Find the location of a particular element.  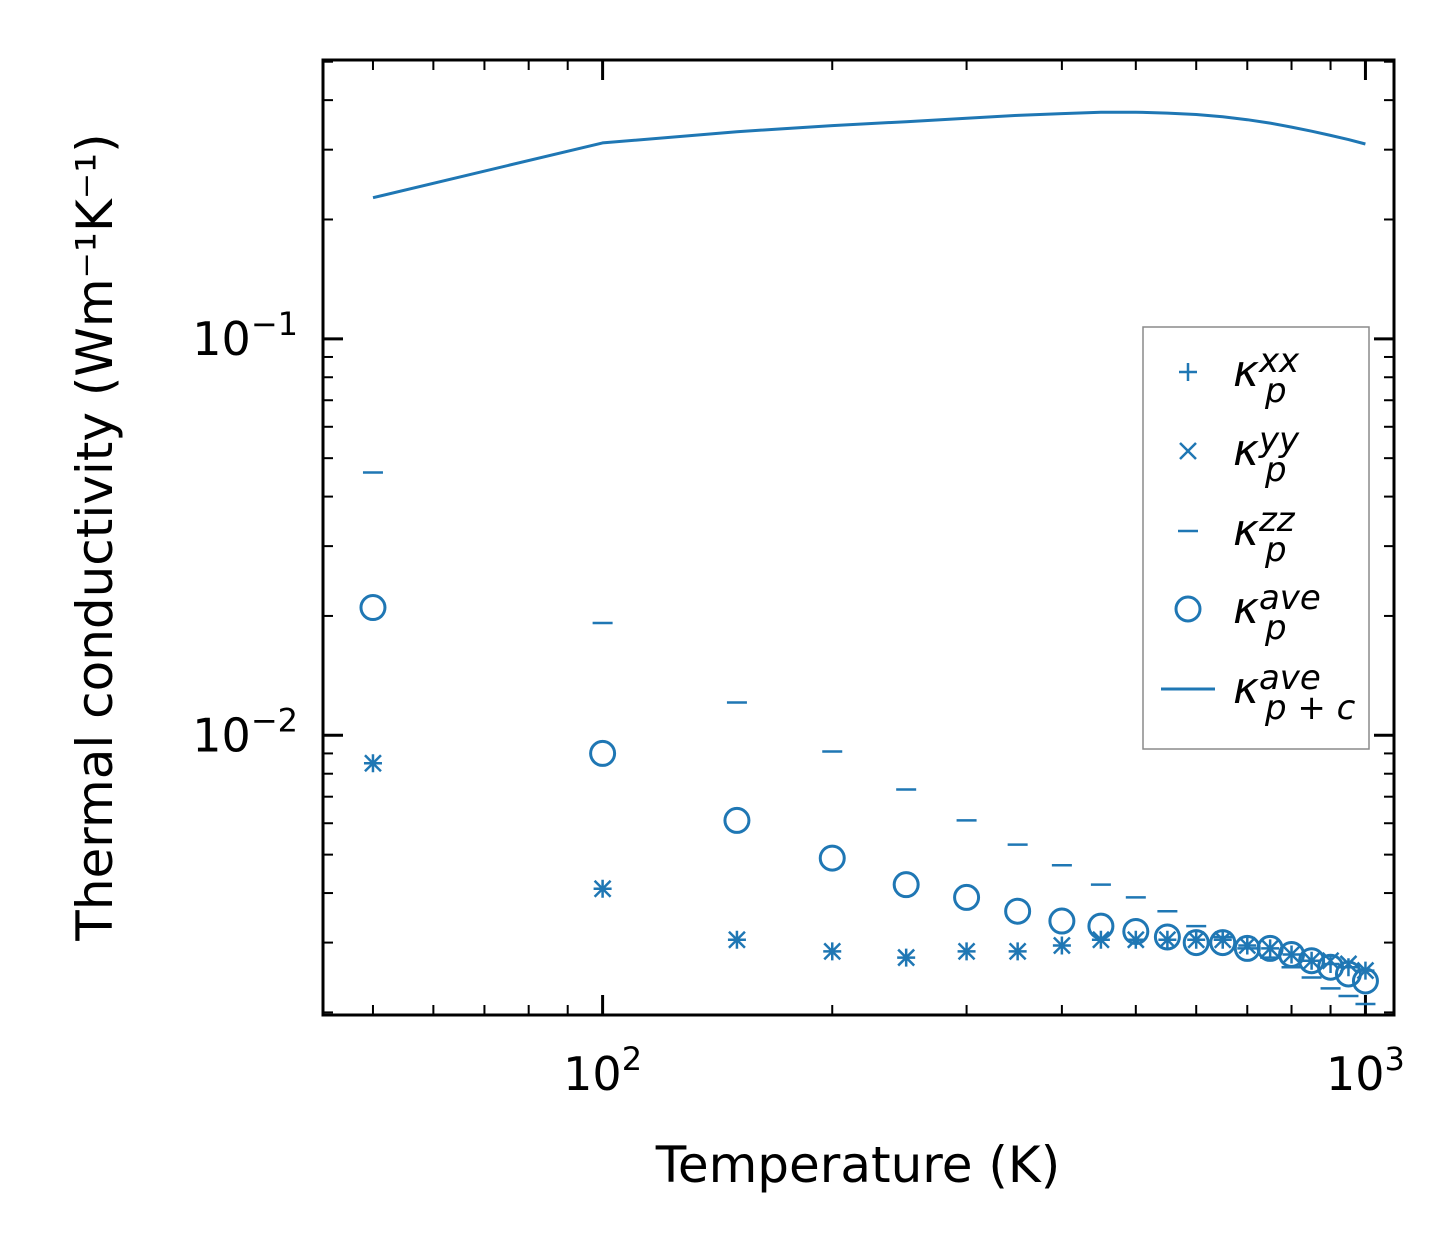

legend-item: κxx p is located at coordinates (1239, 376).